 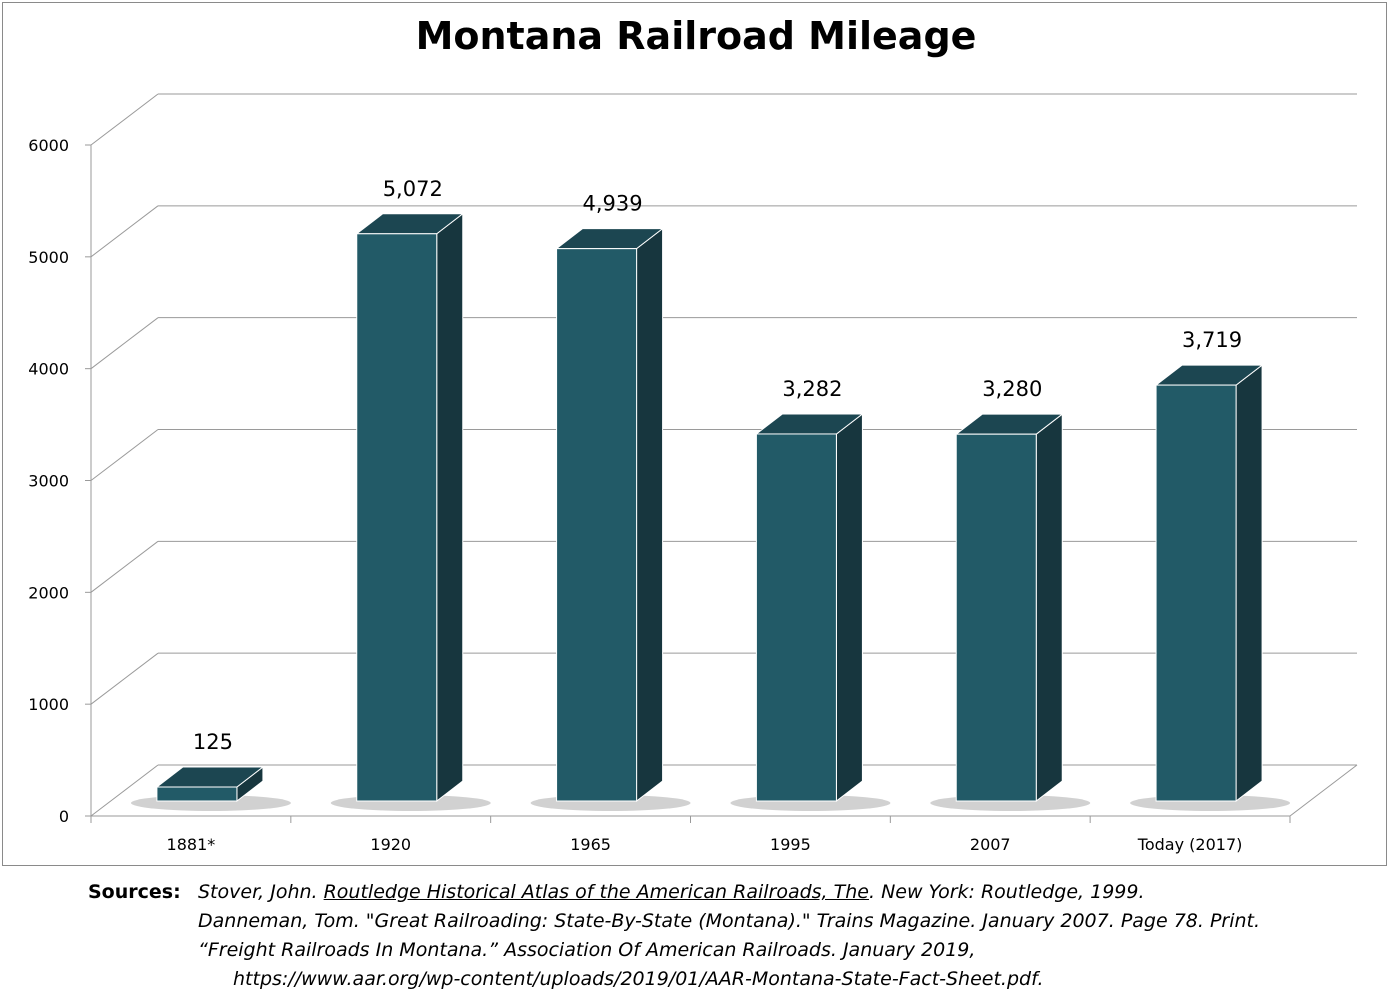 What do you see at coordinates (191, 844) in the screenshot?
I see `x-tick-label: 1881*` at bounding box center [191, 844].